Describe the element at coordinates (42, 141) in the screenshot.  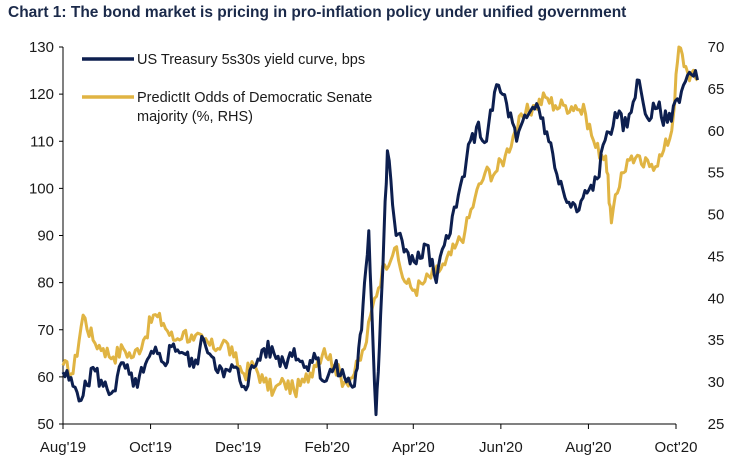
I see `y-left-tick-label: 110` at that location.